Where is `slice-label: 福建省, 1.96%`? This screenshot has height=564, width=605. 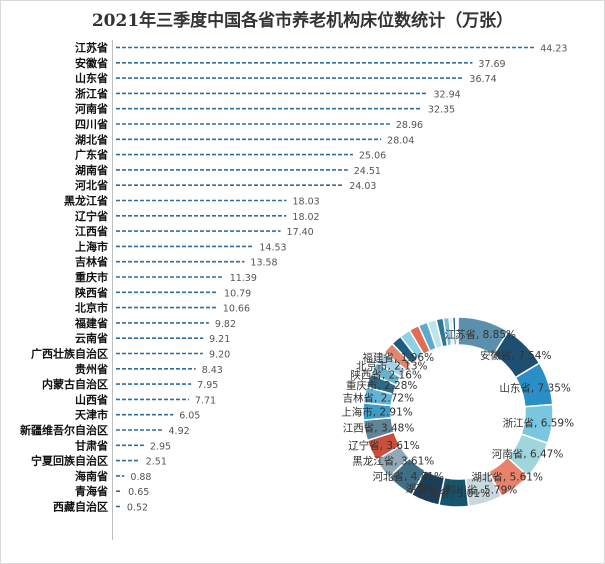
slice-label: 福建省, 1.96% is located at coordinates (399, 357).